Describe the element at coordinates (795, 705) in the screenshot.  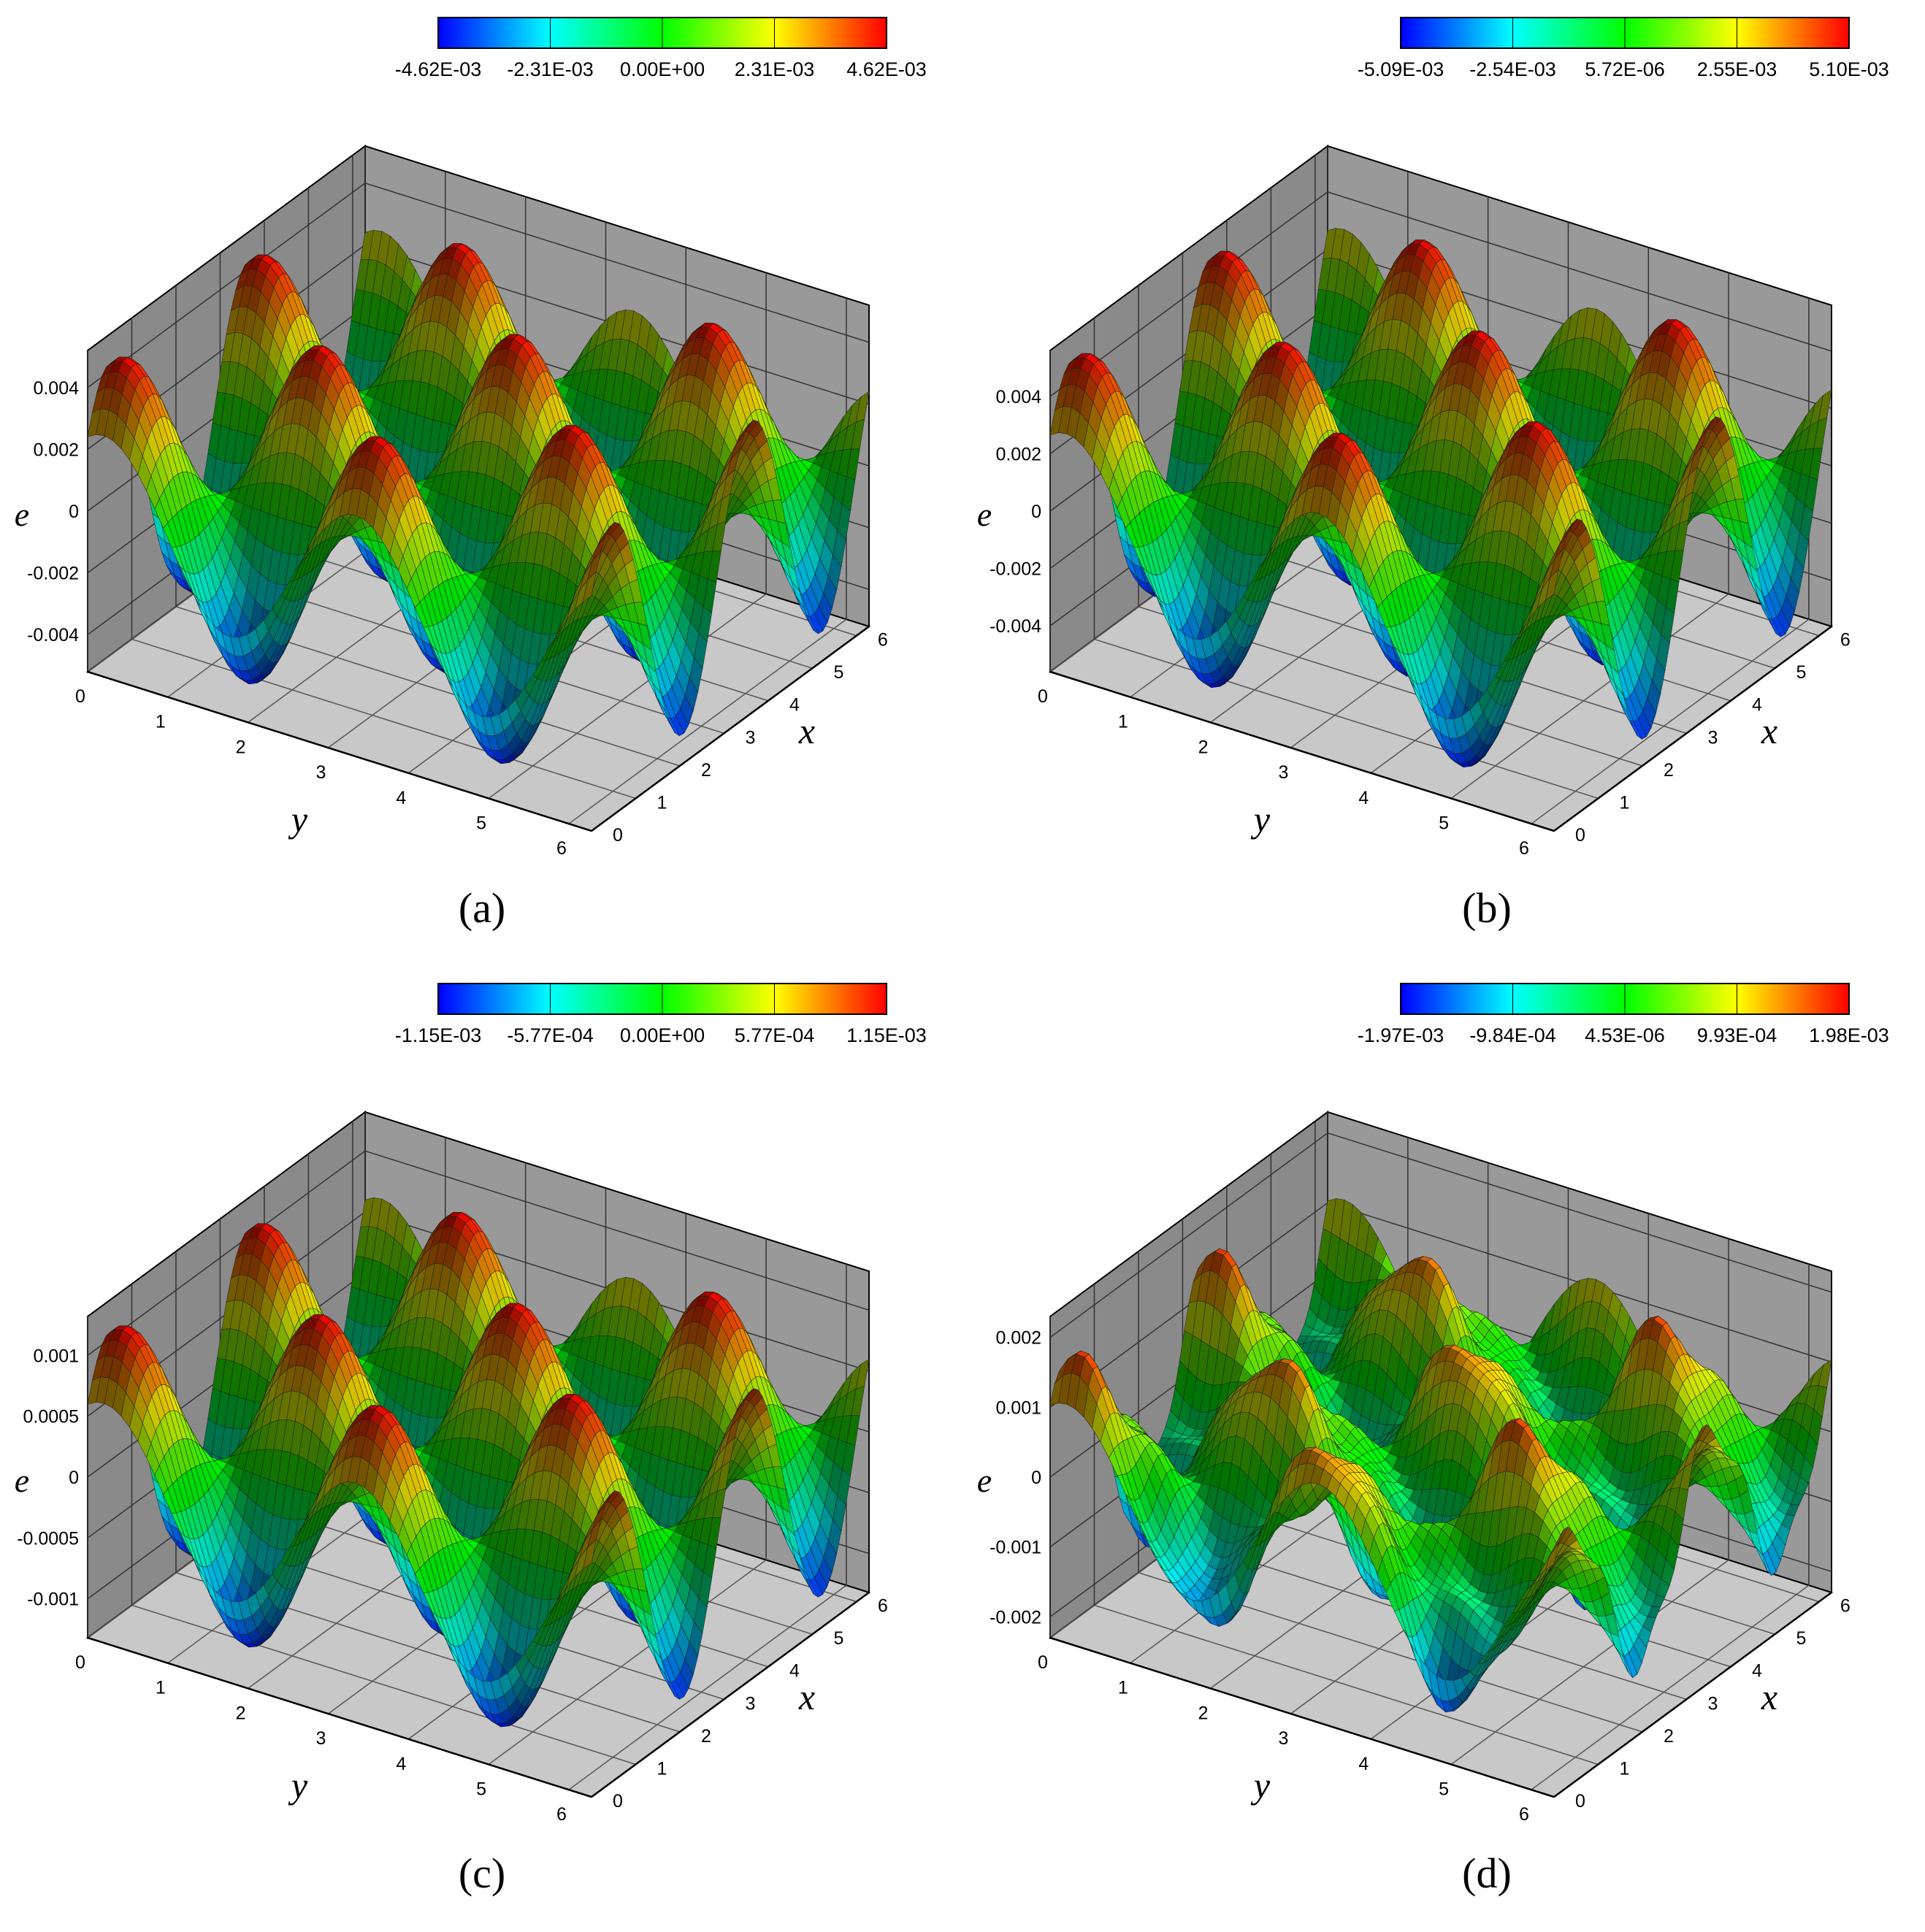
I see `x-tick-label: 4` at that location.